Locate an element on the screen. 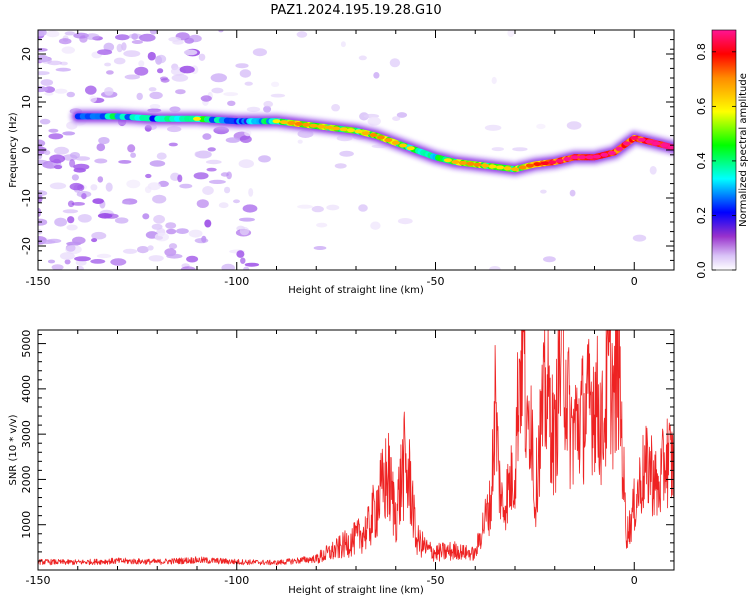  colorbar-tick-label: 0.6 is located at coordinates (701, 107).